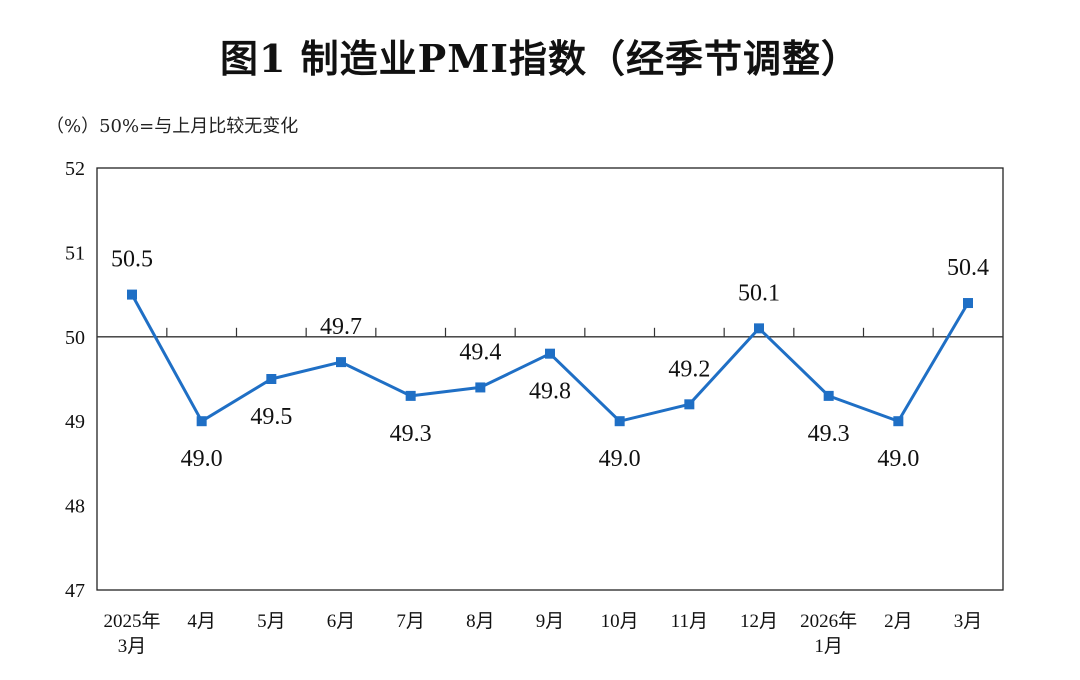 Image resolution: width=1080 pixels, height=680 pixels. What do you see at coordinates (341, 327) in the screenshot?
I see `data-label: 49.7` at bounding box center [341, 327].